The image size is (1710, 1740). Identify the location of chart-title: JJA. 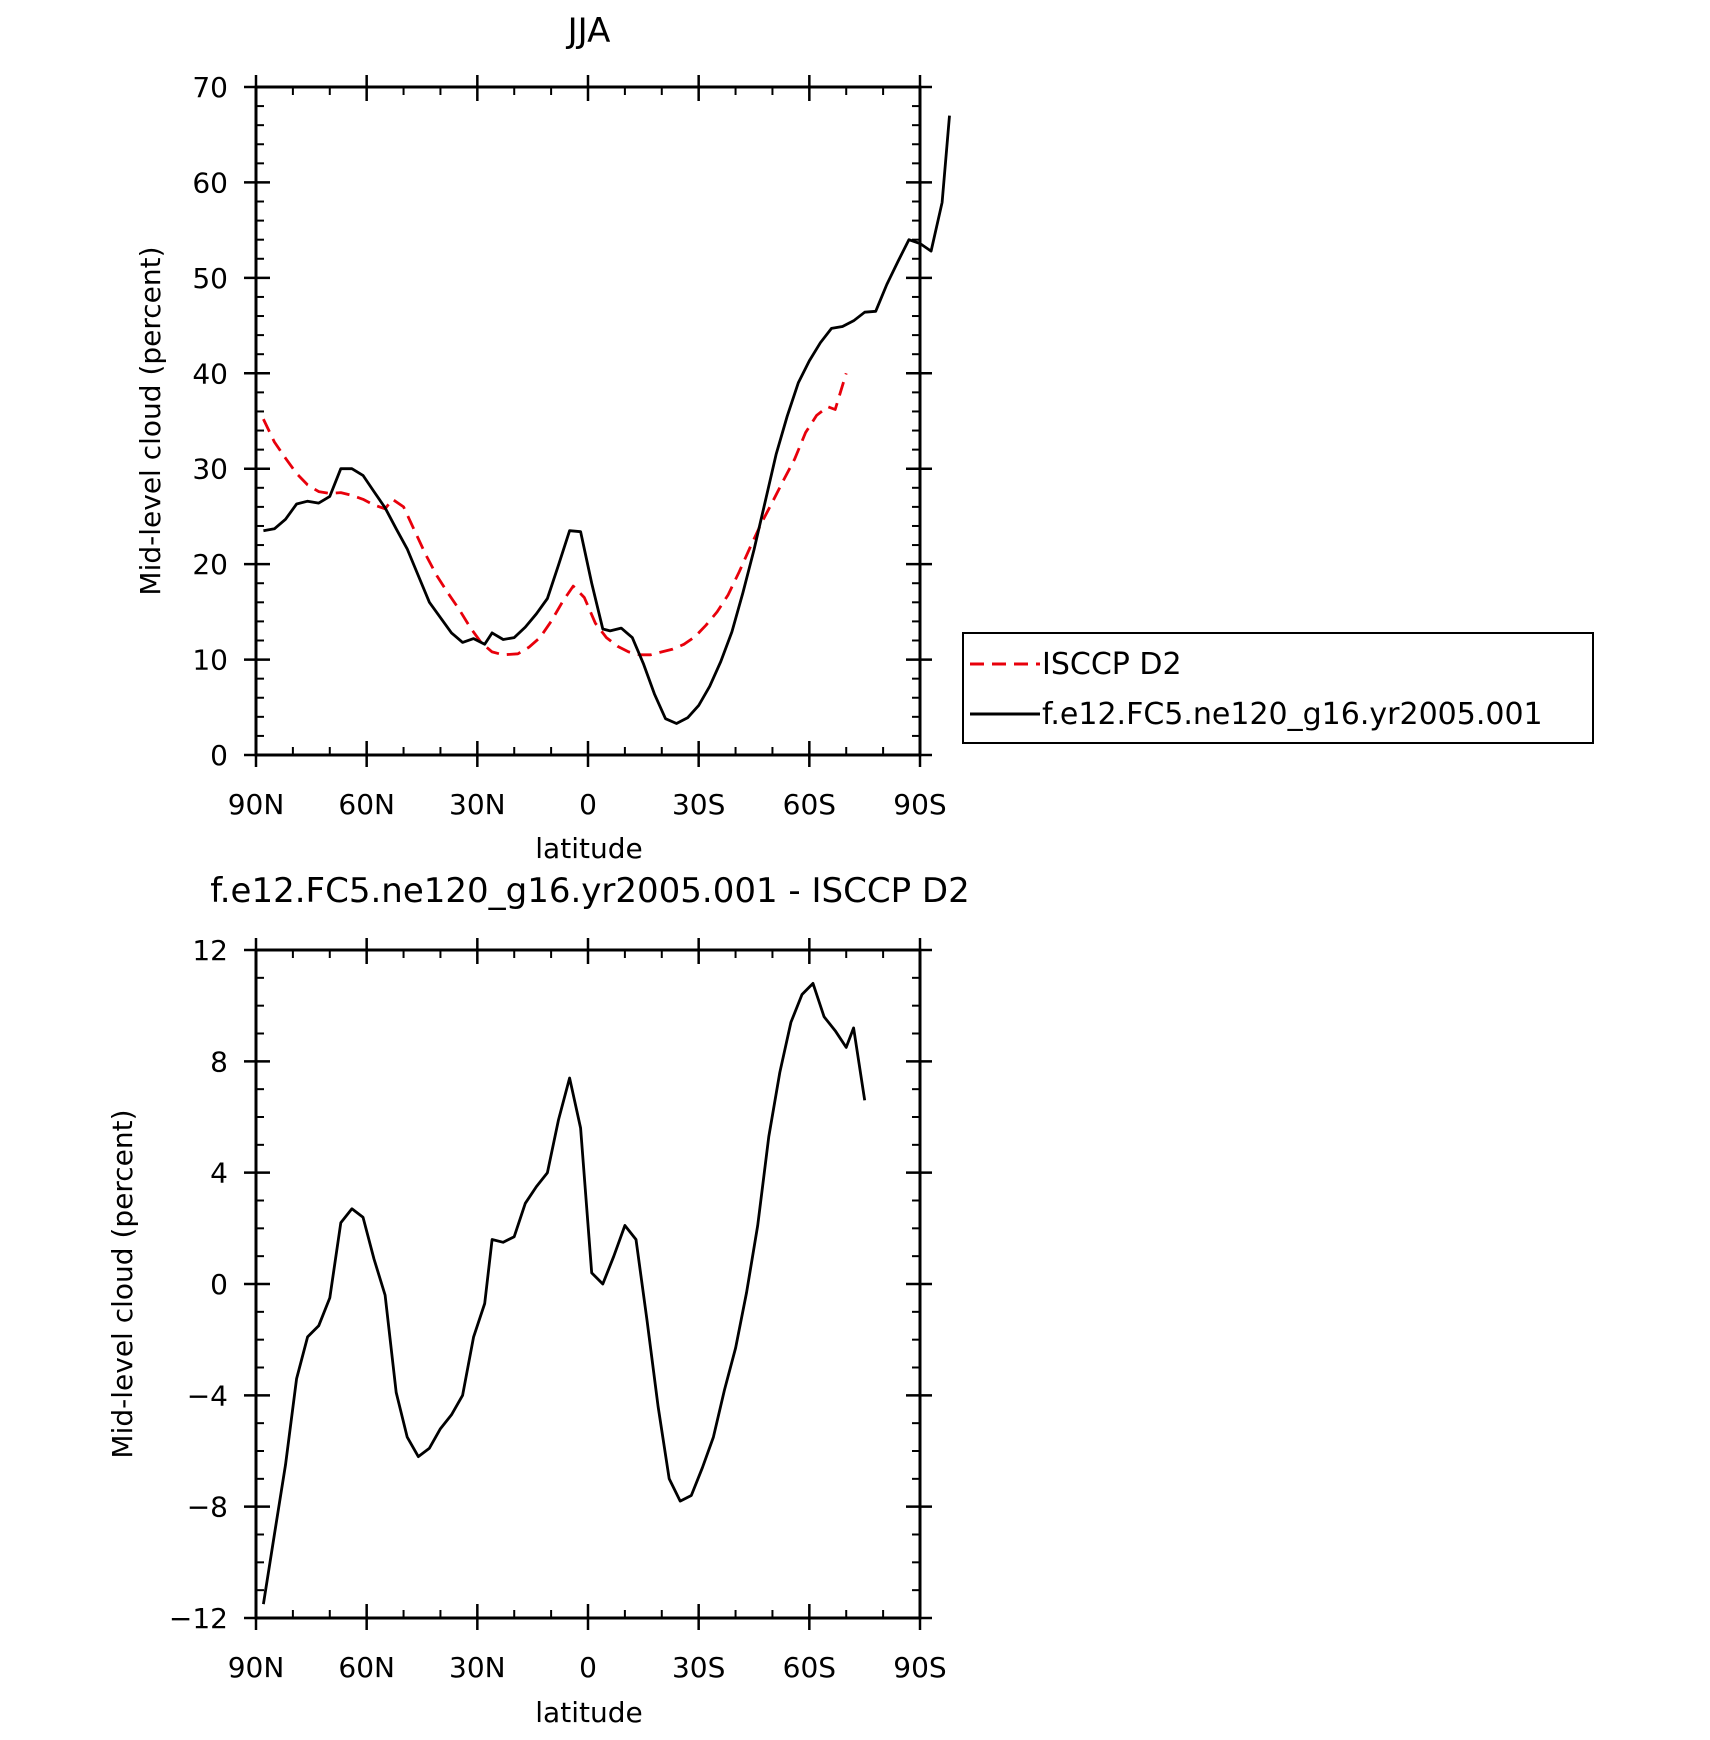
(588, 31).